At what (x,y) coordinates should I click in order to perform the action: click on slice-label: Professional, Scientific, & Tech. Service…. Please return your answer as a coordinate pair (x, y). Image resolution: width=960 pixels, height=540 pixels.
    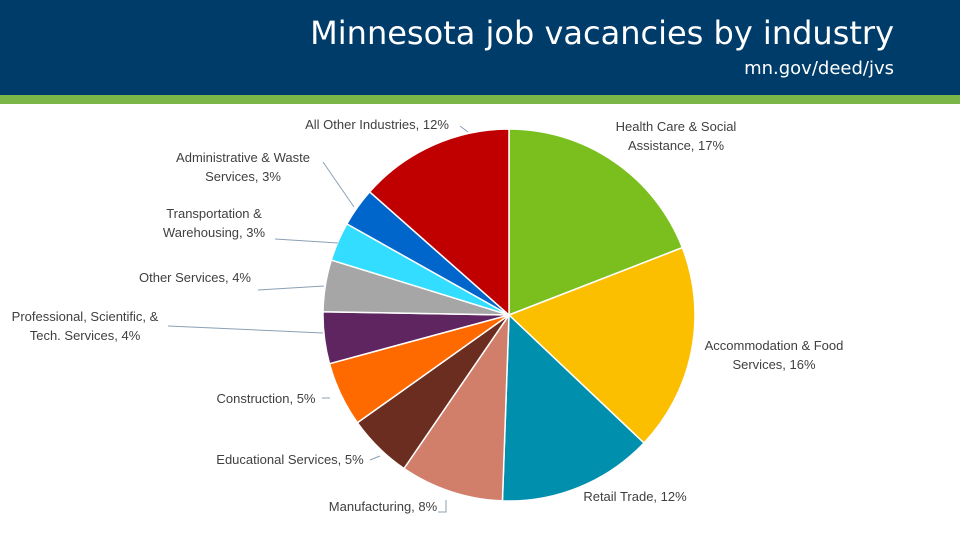
    Looking at the image, I should click on (85, 326).